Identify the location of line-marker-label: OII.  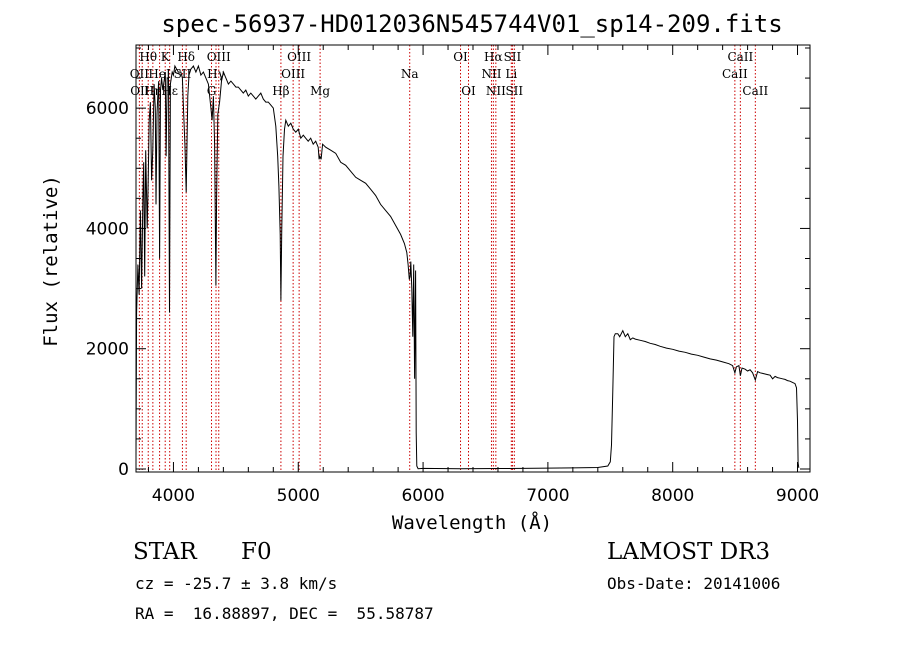
(140, 74).